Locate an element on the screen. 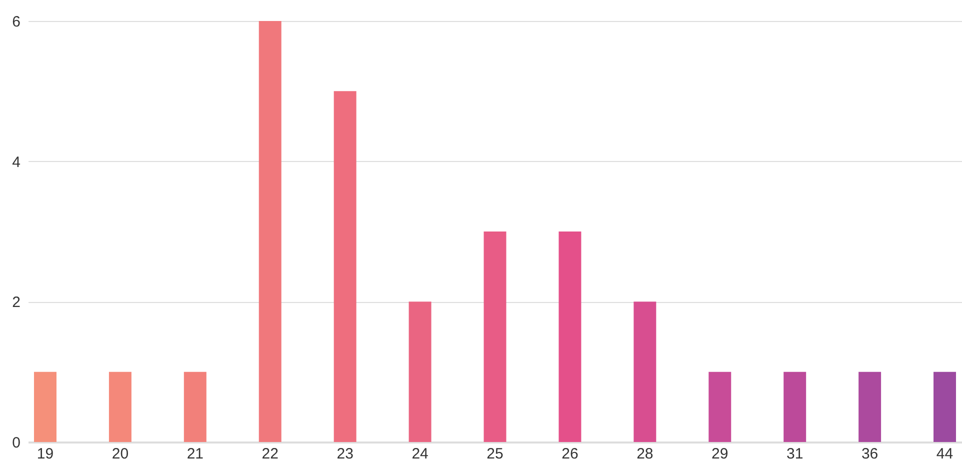 Image resolution: width=962 pixels, height=466 pixels. y-tick-label: 4 is located at coordinates (16, 162).